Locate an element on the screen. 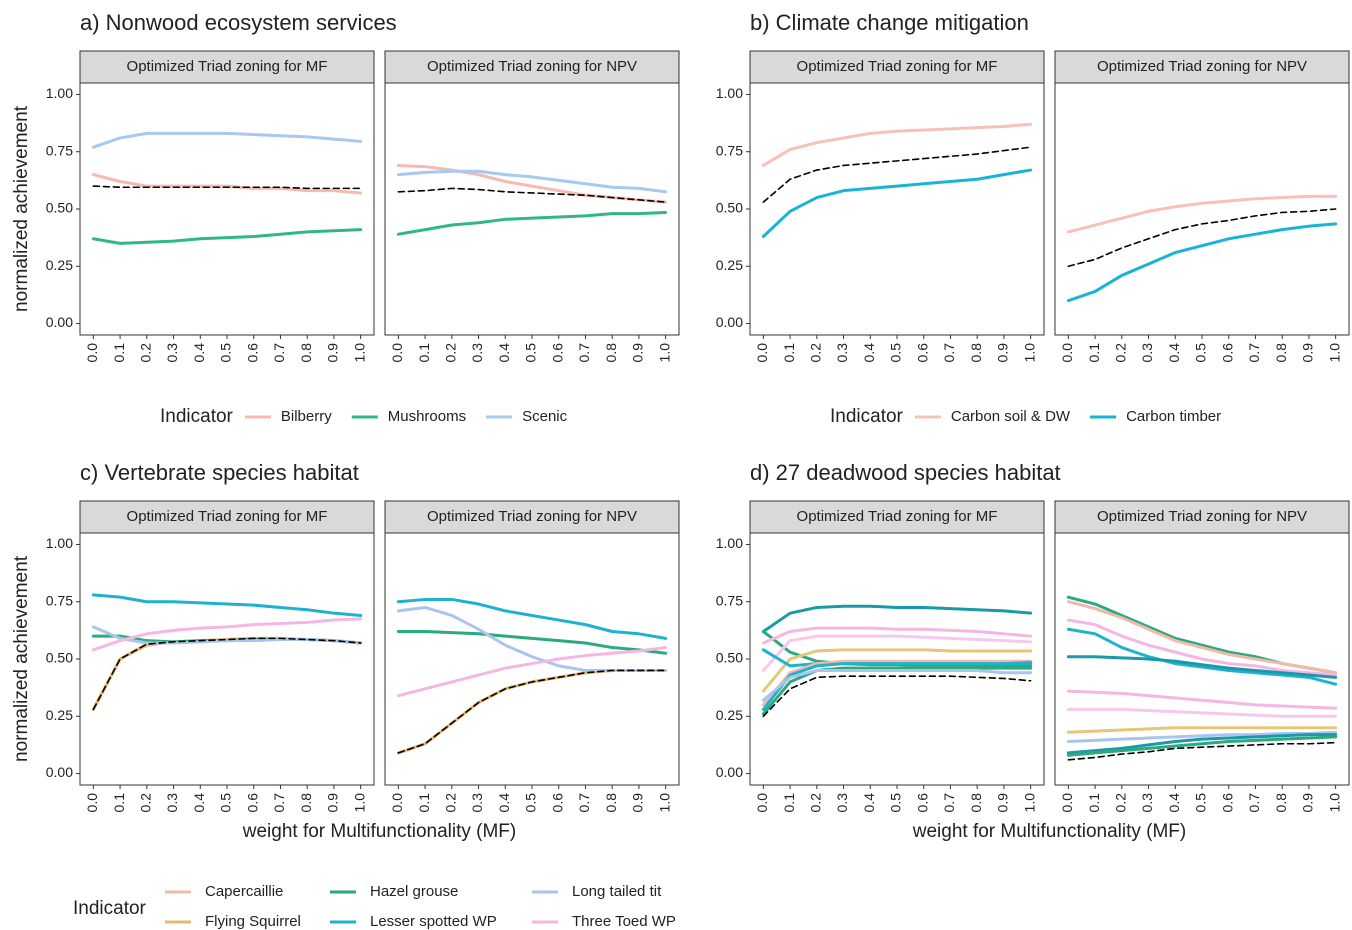 This screenshot has width=1352, height=930. y-tick-label: 0.25 is located at coordinates (729, 715).